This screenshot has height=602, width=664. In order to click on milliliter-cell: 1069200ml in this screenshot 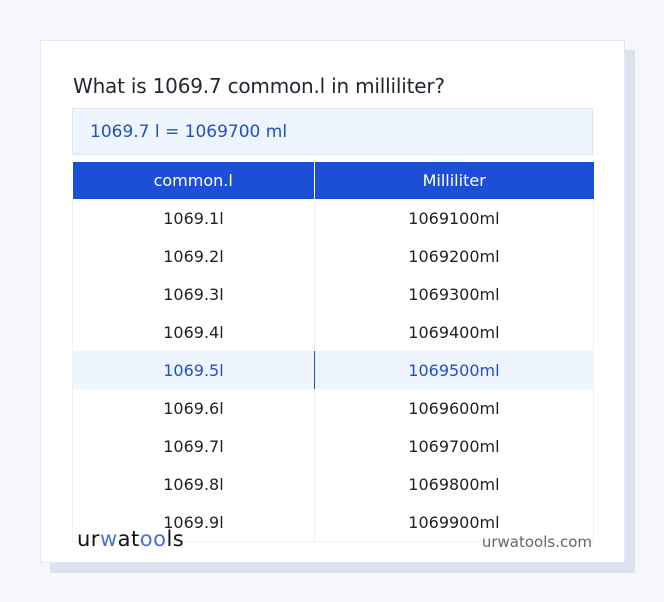, I will do `click(454, 256)`.